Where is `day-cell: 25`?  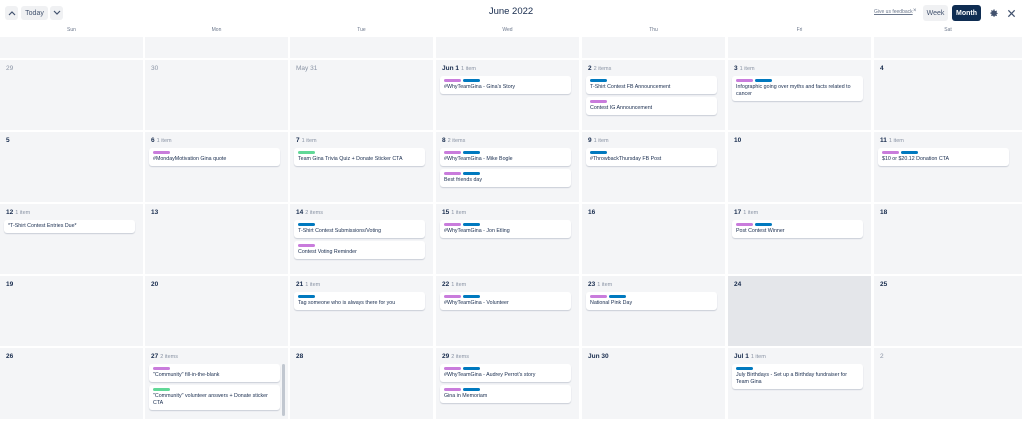 day-cell: 25 is located at coordinates (948, 311).